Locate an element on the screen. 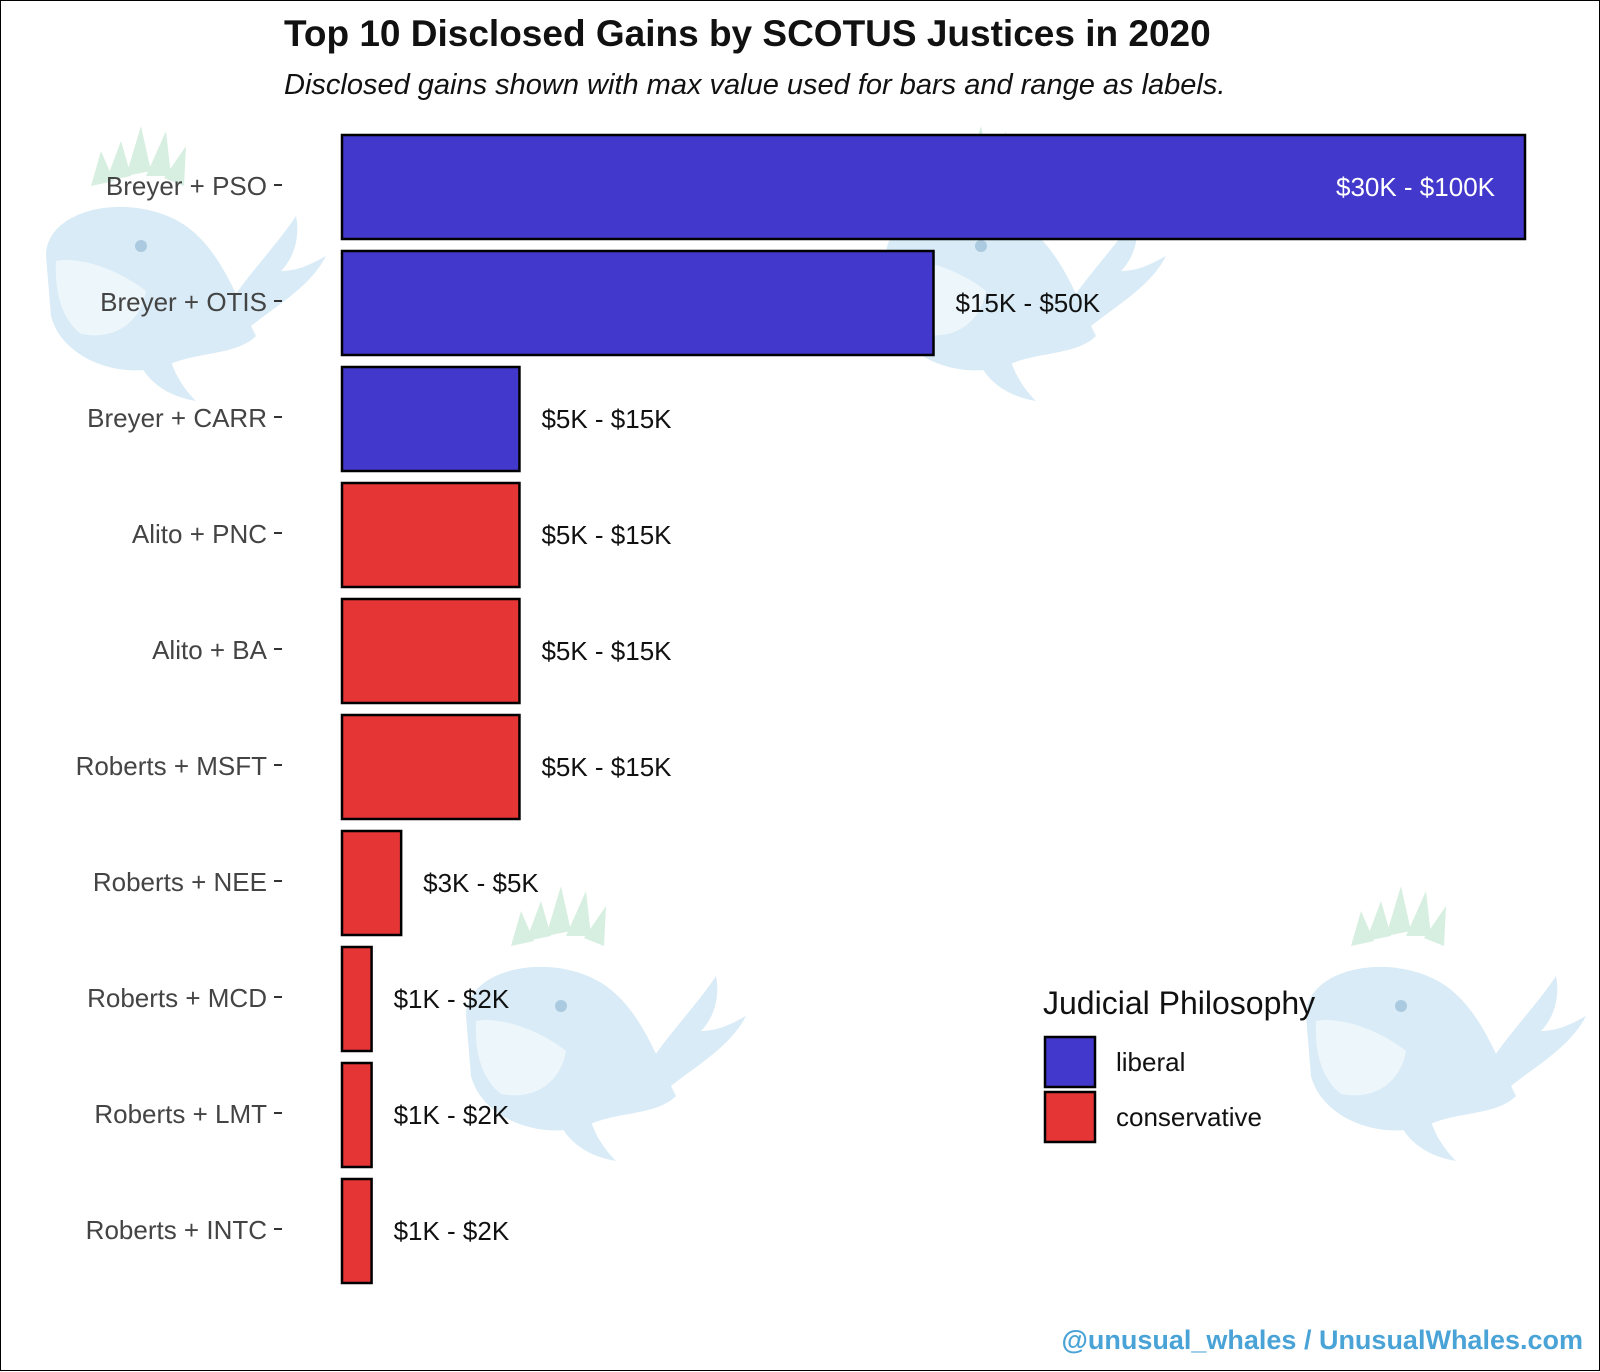 This screenshot has width=1600, height=1372. value-label: $15K - $50K is located at coordinates (1028, 303).